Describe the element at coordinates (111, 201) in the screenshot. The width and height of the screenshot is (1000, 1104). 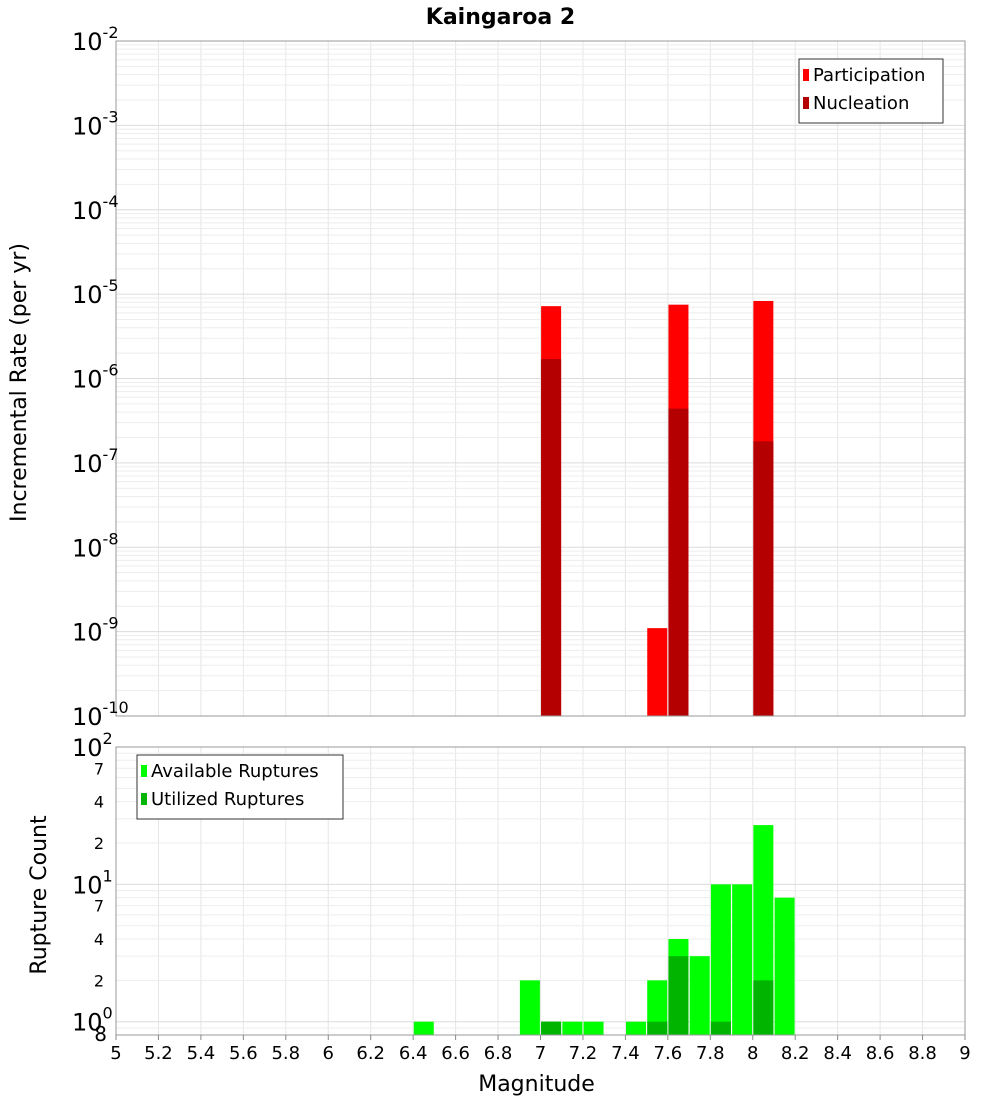
I see `y-tick-exponent: -4` at that location.